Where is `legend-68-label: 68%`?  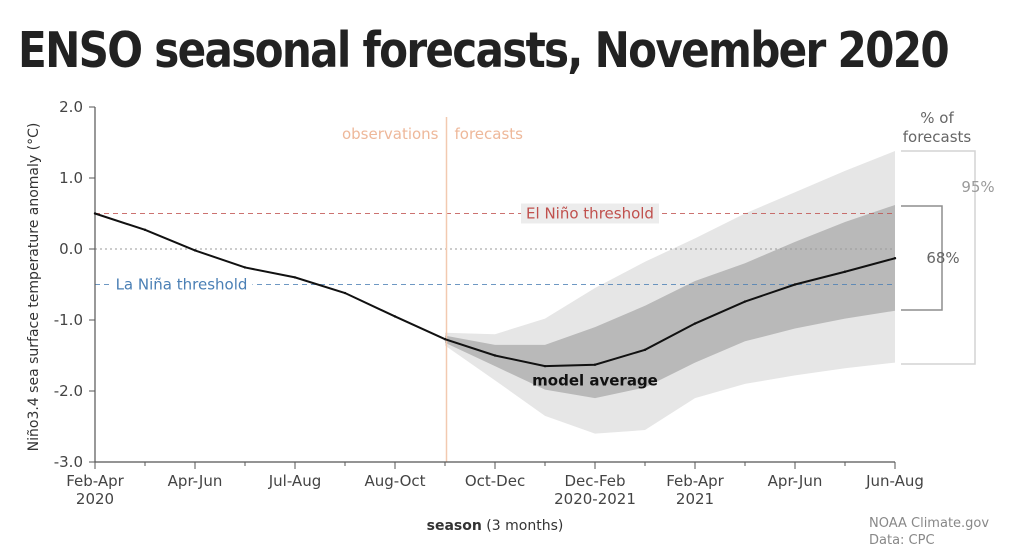 legend-68-label: 68% is located at coordinates (942, 258).